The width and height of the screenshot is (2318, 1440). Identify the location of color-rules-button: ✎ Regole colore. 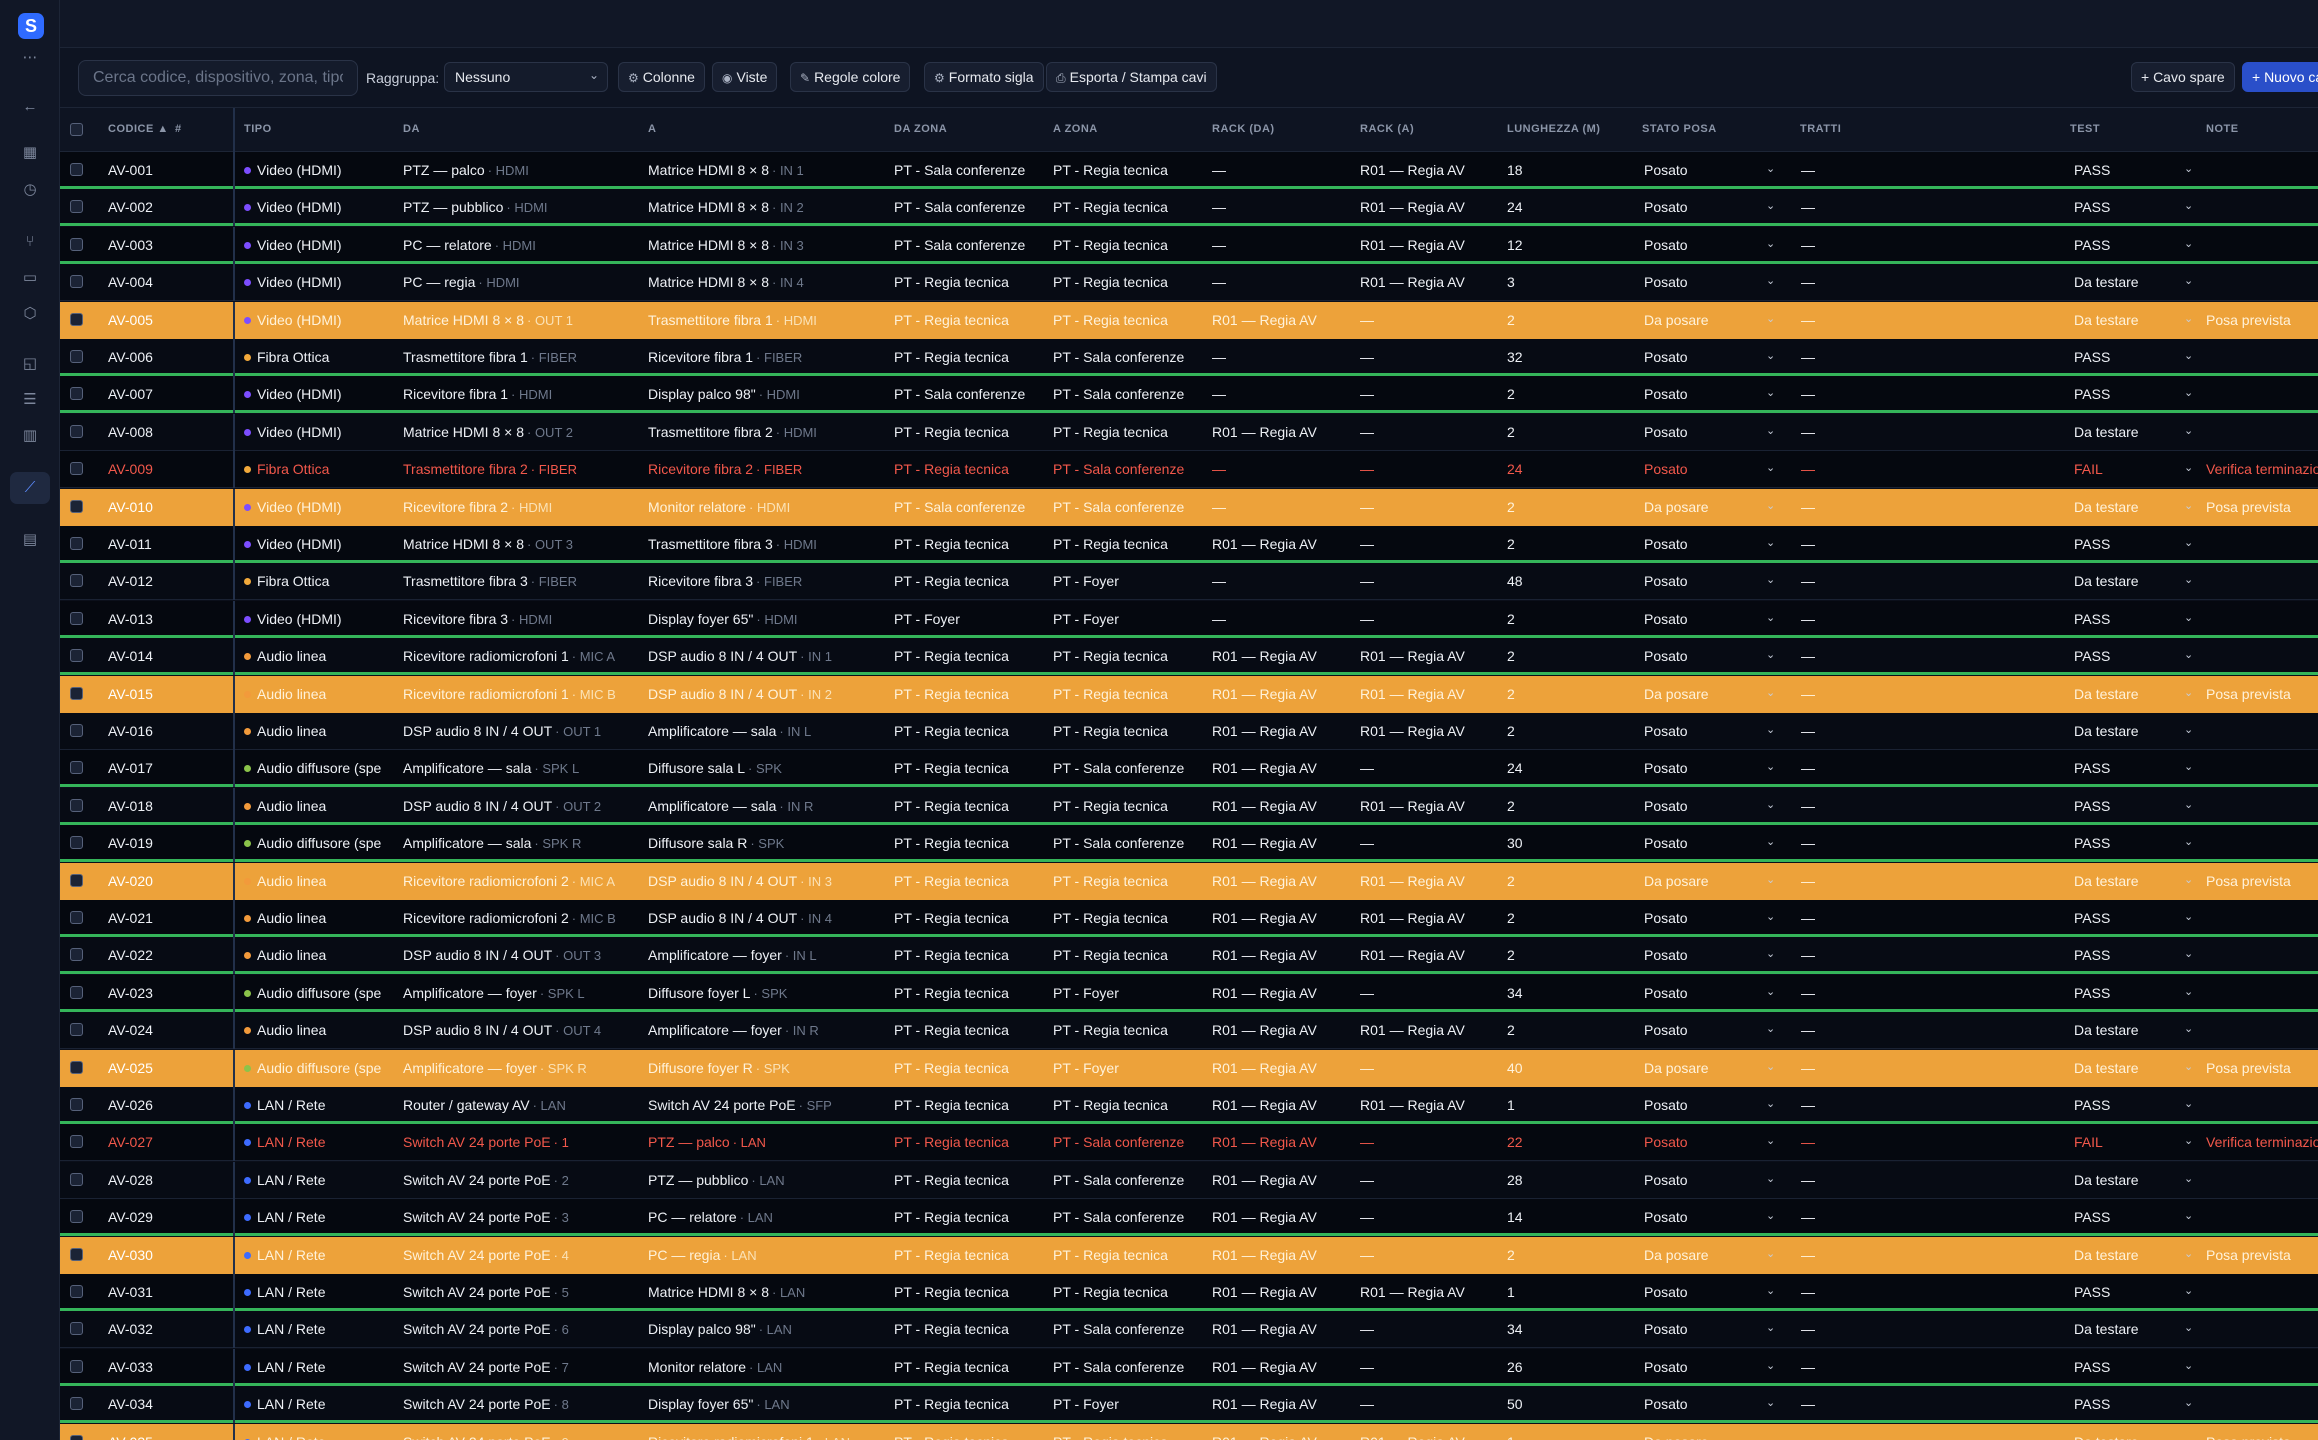
(850, 77).